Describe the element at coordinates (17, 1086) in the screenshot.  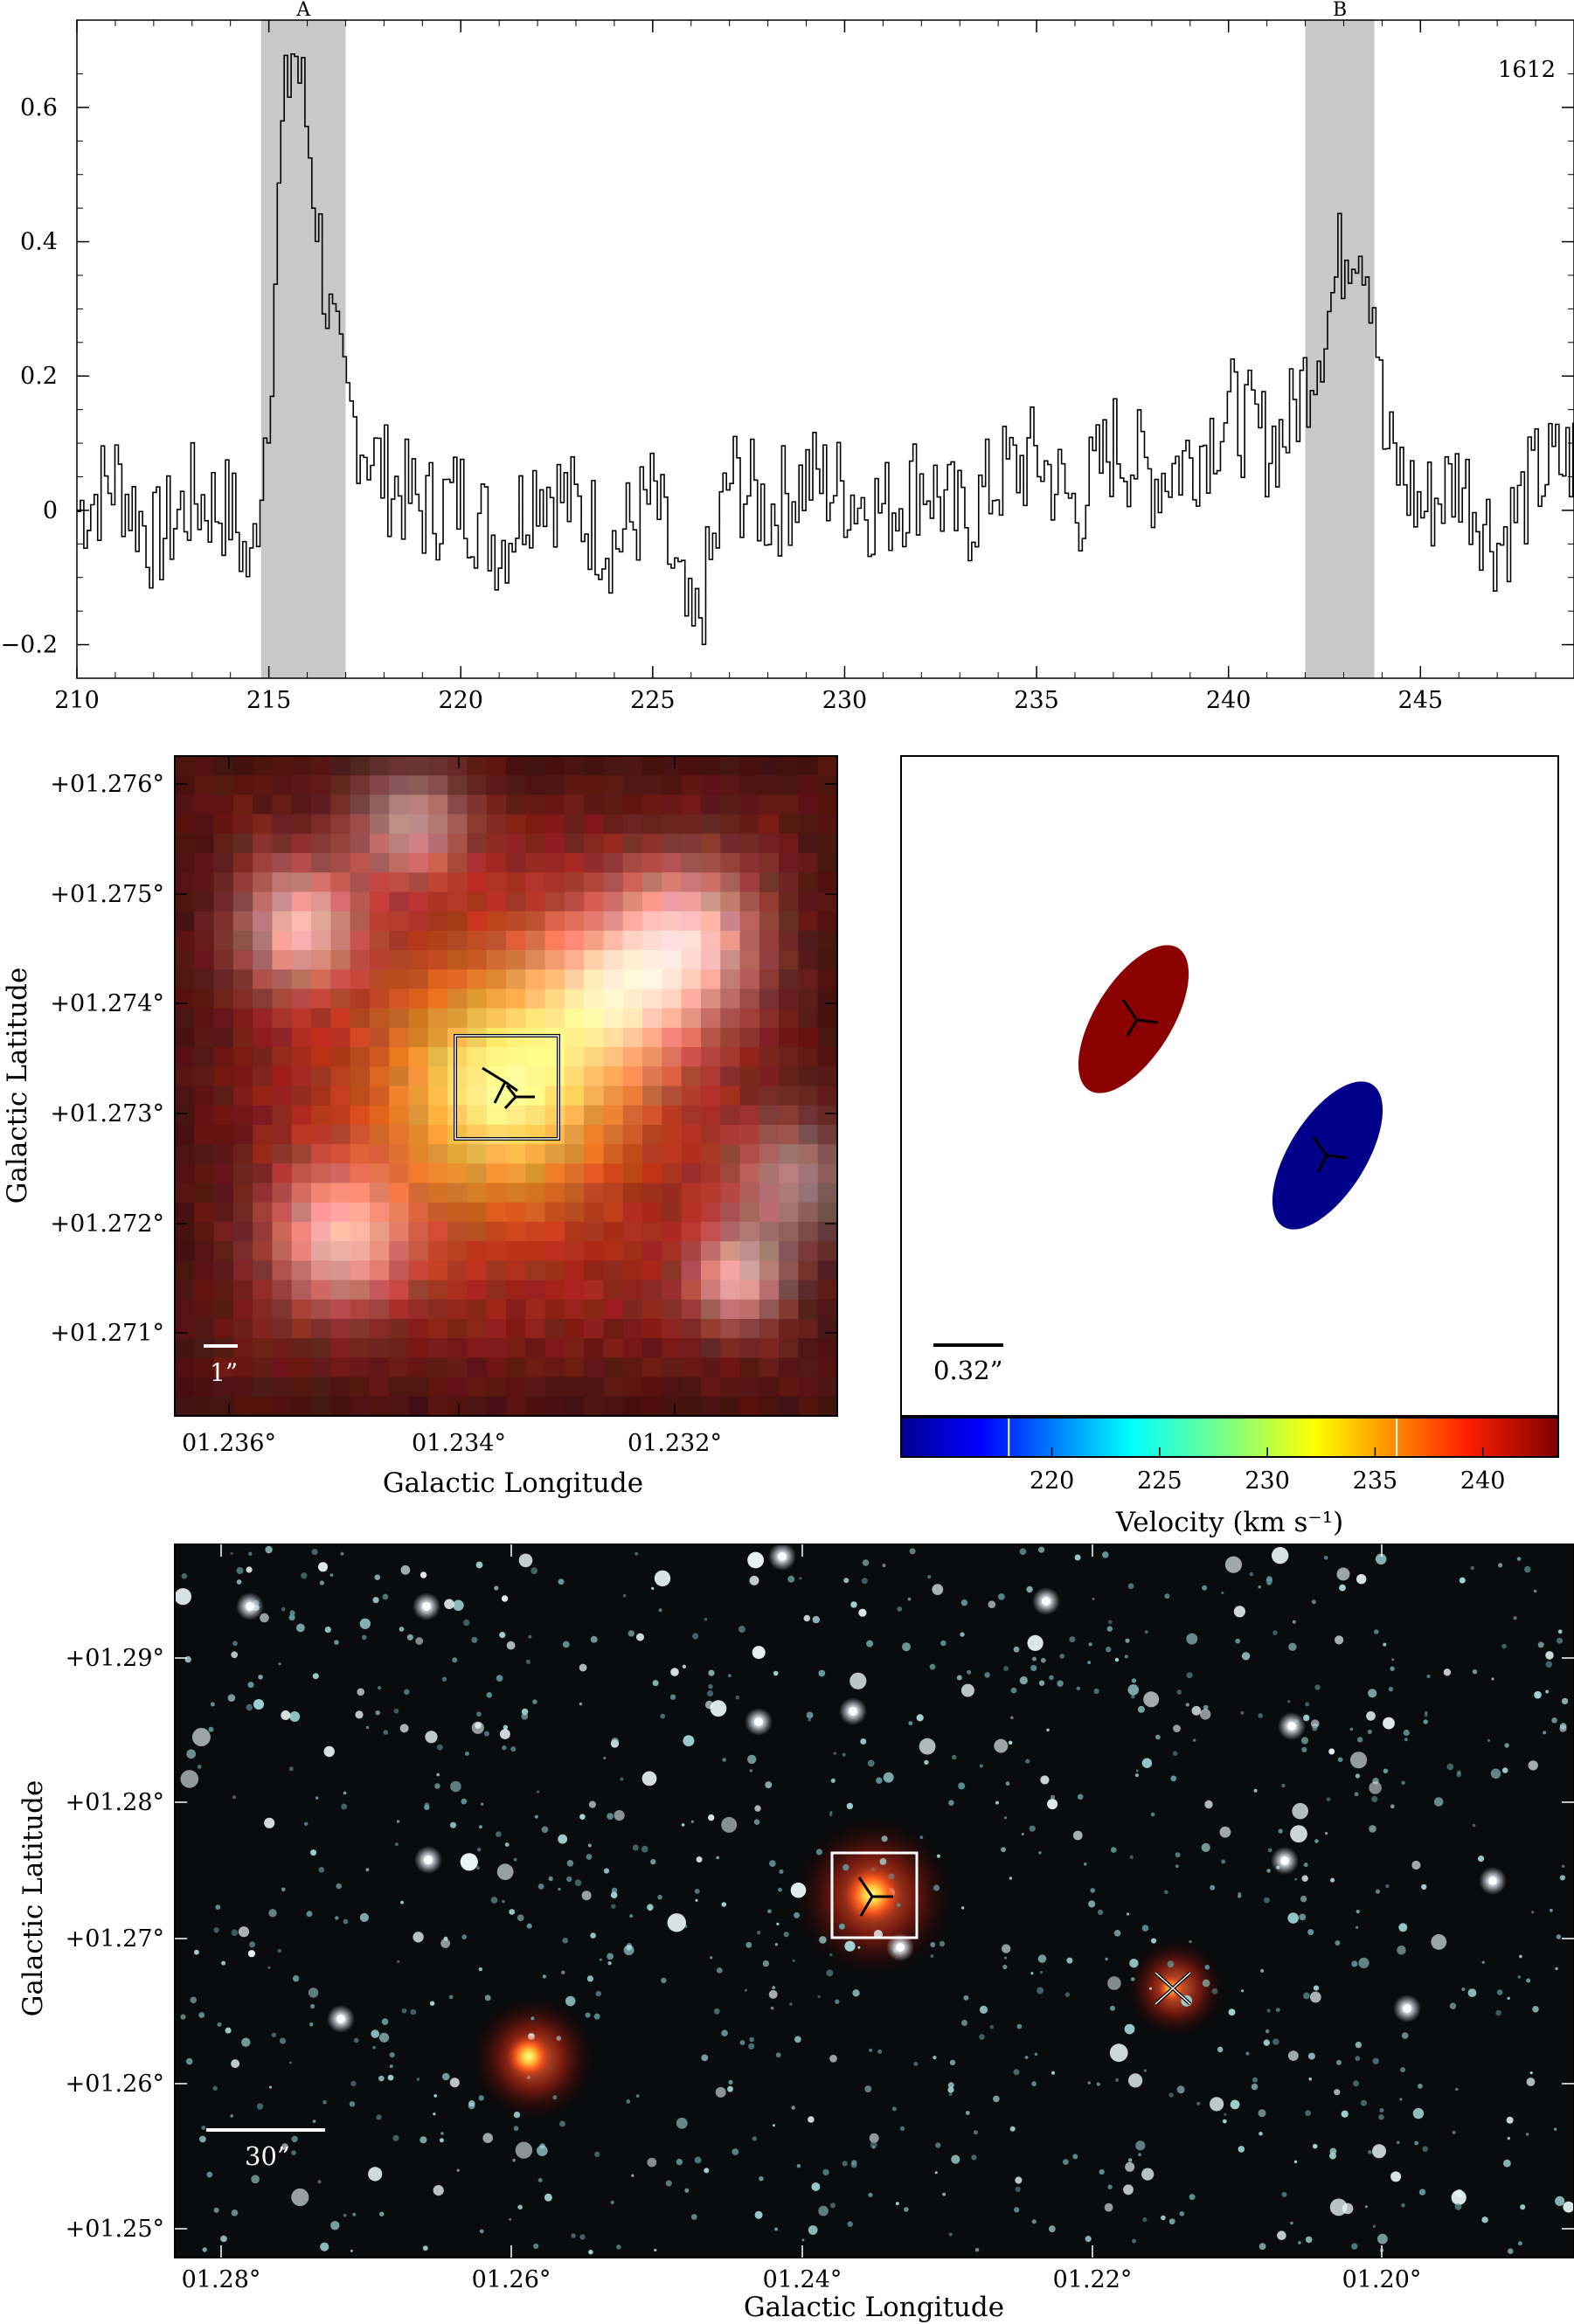
I see `zoom-y-axis-label: Galactic Latitude` at that location.